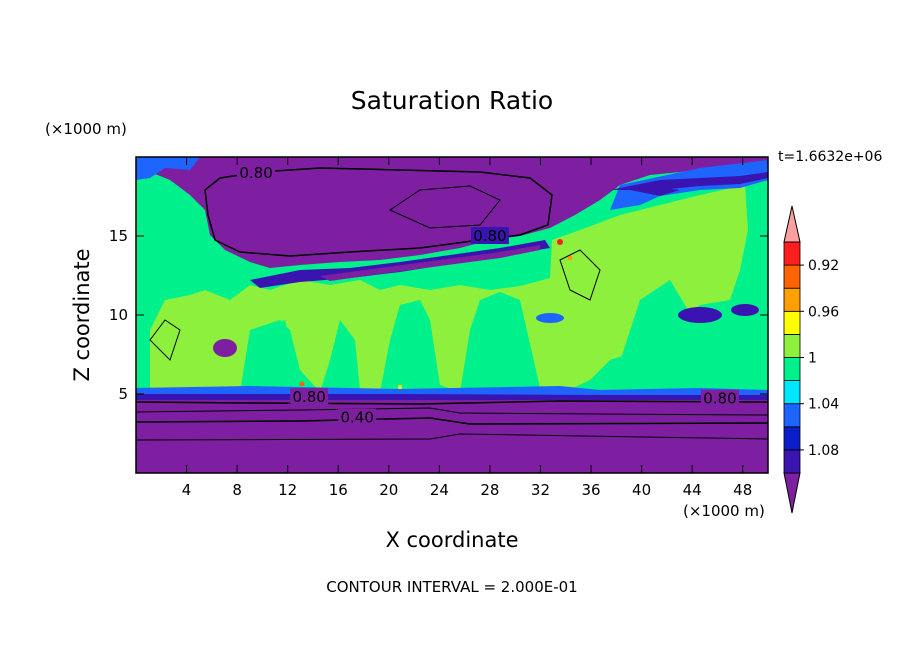 The height and width of the screenshot is (654, 904). Describe the element at coordinates (823, 312) in the screenshot. I see `colorbar-label: 0.96` at that location.